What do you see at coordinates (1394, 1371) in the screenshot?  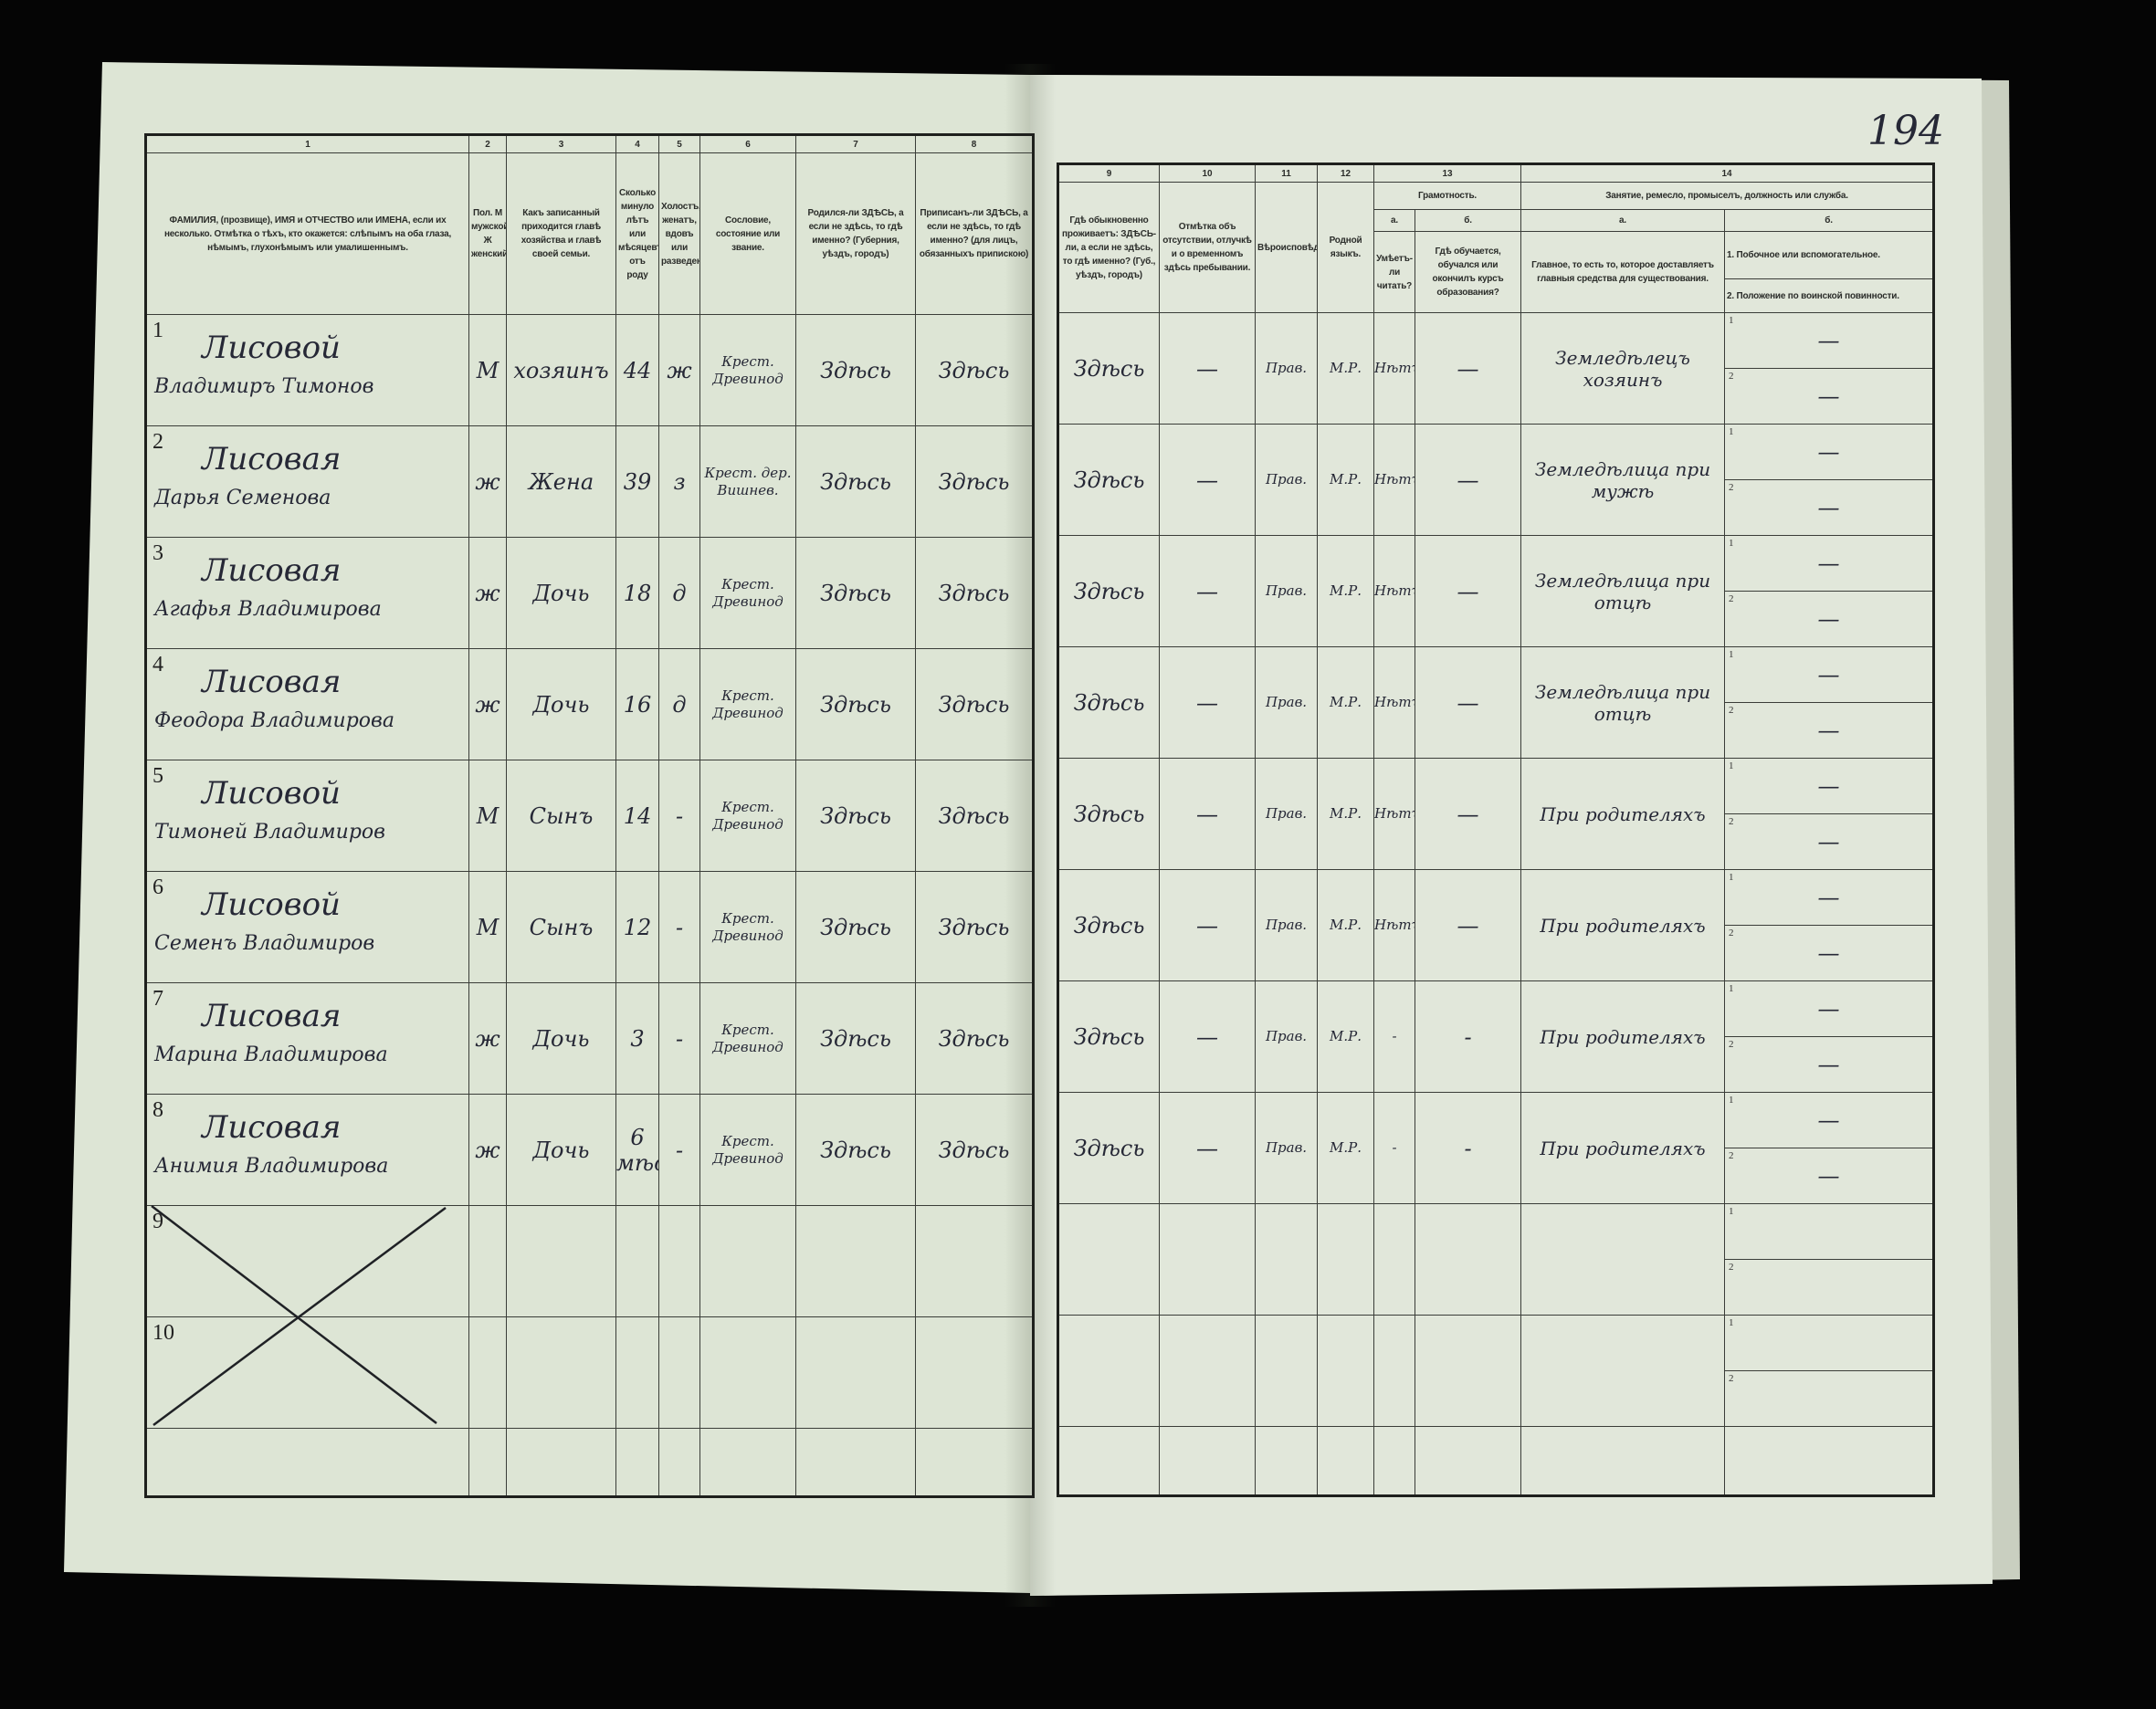 I see `literacy-cell` at bounding box center [1394, 1371].